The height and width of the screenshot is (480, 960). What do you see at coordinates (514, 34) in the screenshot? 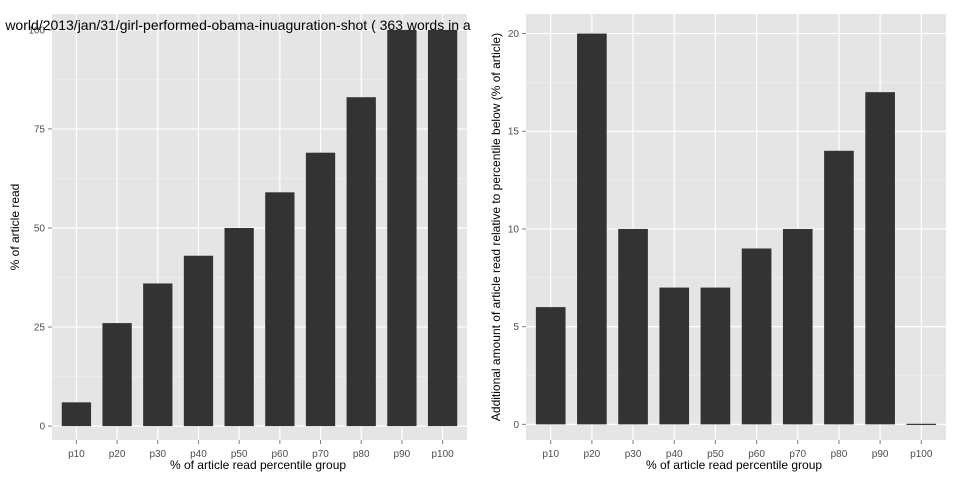
I see `y-tick-label: 20` at bounding box center [514, 34].